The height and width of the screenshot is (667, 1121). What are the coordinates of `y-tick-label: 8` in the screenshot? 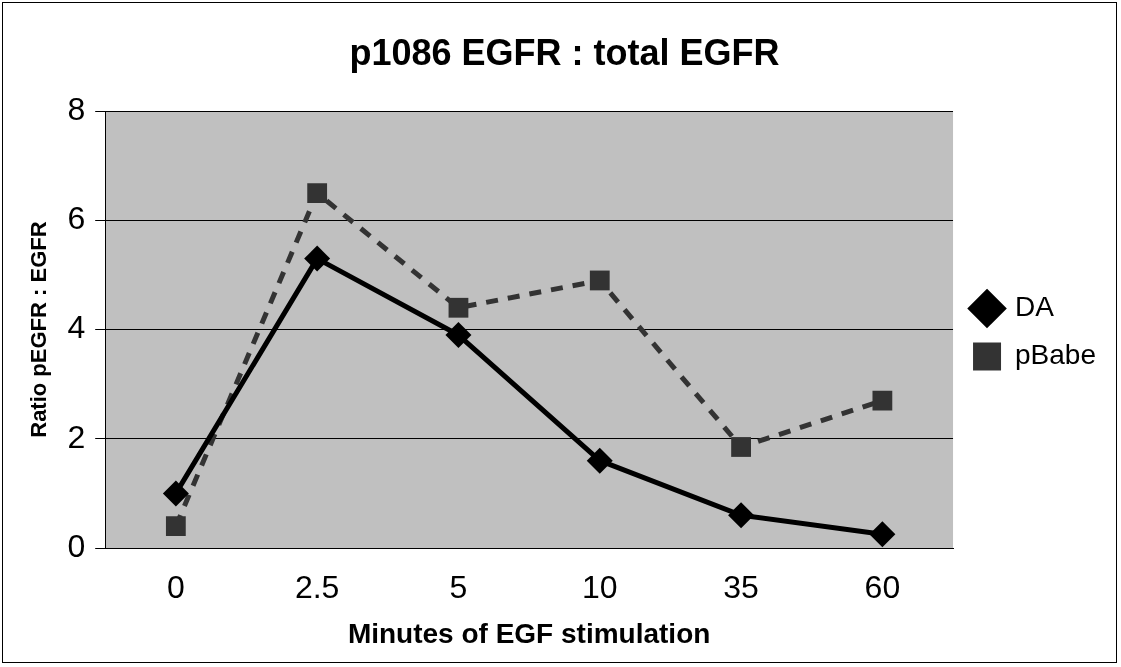 It's located at (76, 109).